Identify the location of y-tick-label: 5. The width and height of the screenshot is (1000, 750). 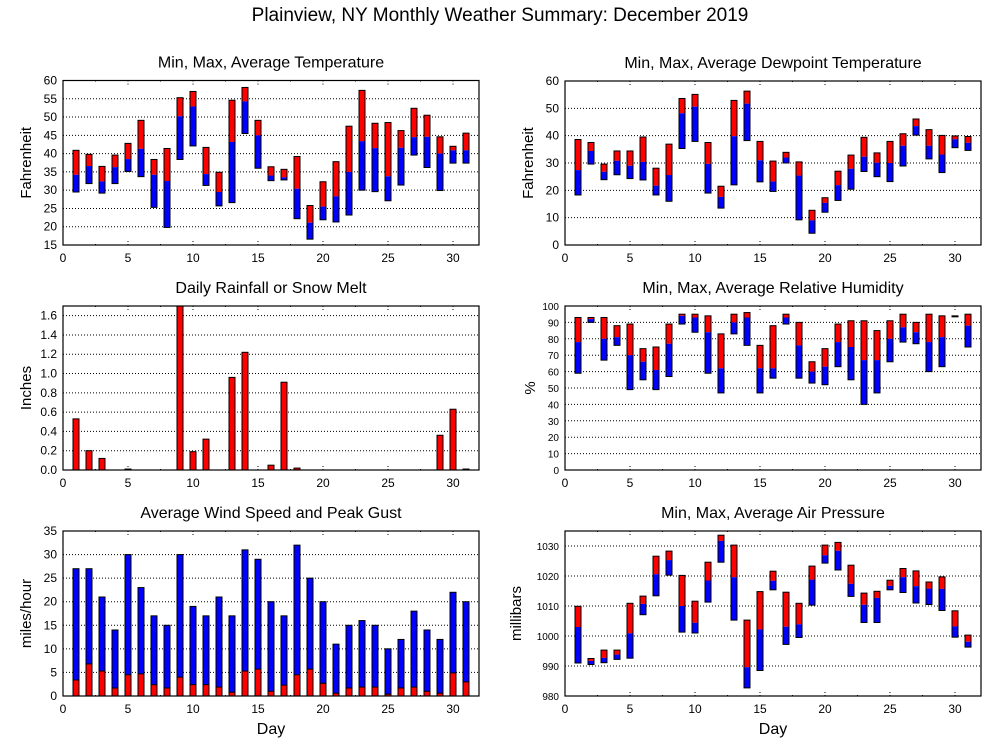
(53, 672).